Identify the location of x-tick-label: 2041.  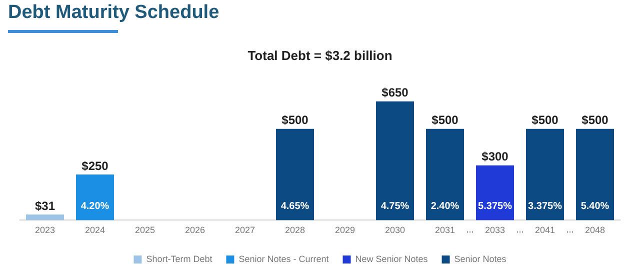
(545, 230).